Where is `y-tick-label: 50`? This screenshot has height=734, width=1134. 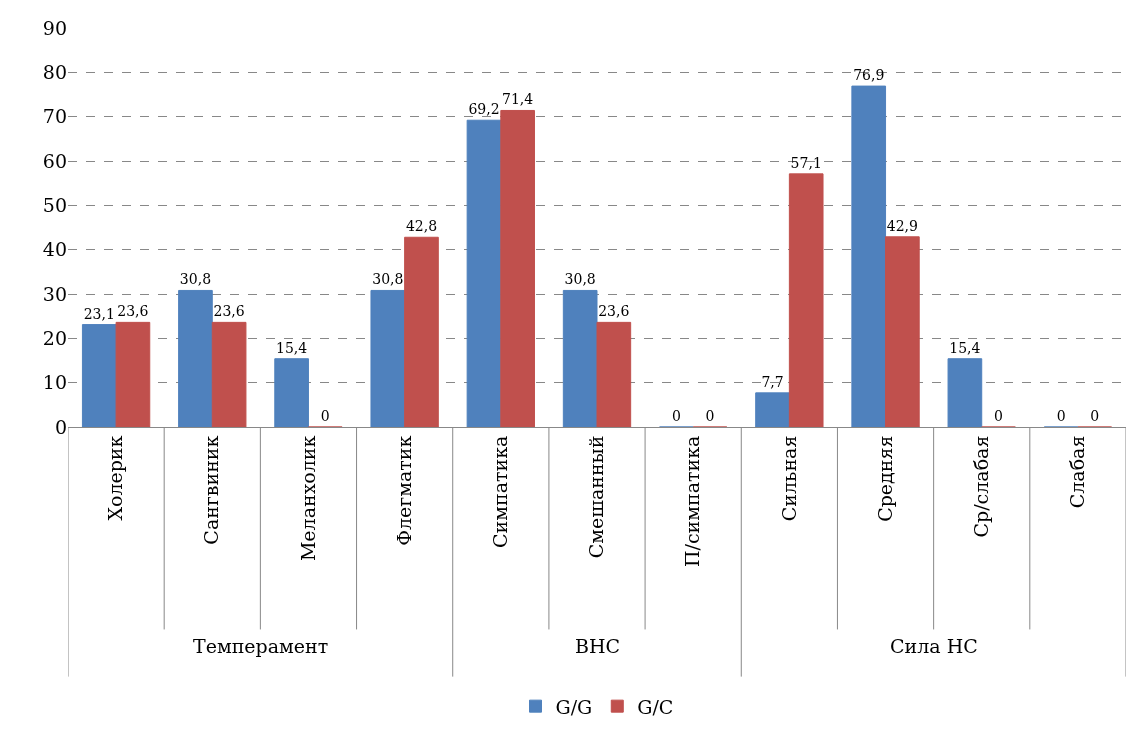 y-tick-label: 50 is located at coordinates (54, 204).